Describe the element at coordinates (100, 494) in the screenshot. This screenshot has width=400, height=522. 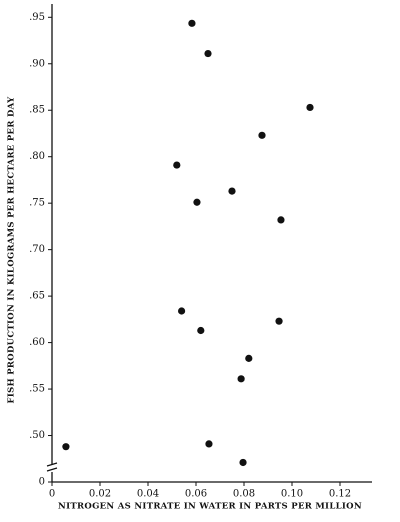
I see `x-tick-label: 0.02` at that location.